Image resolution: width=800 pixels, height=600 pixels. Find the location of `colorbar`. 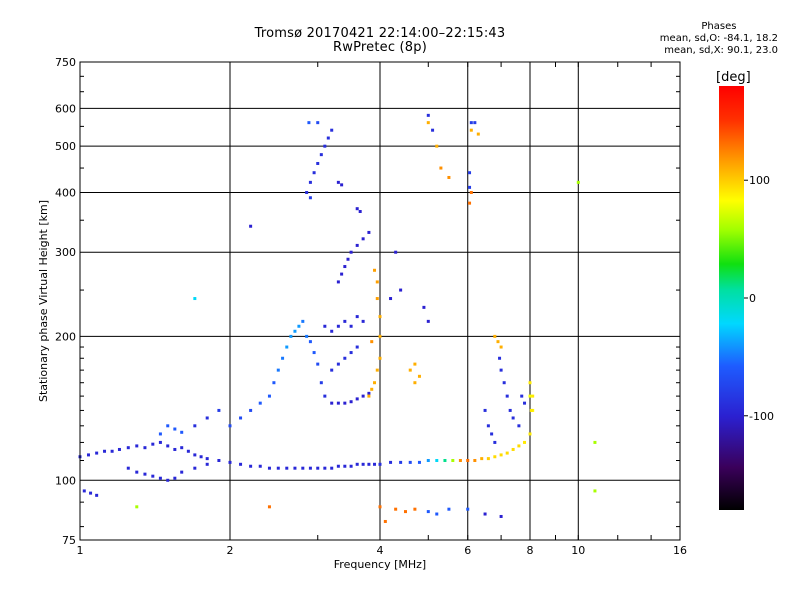

colorbar is located at coordinates (731, 298).